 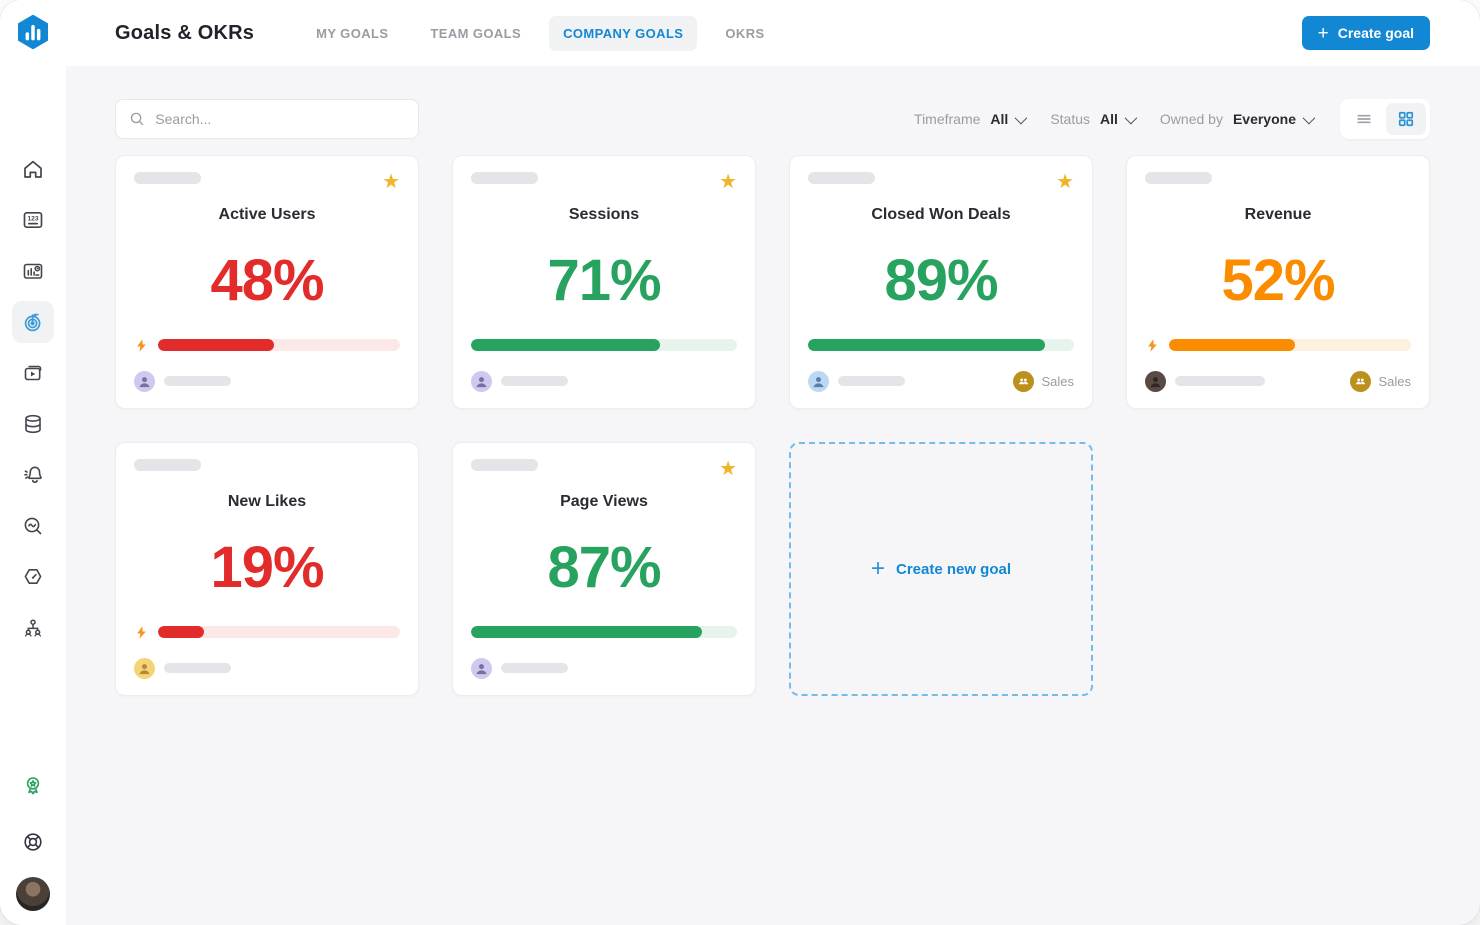 I want to click on sidebar-item-home, so click(x=33, y=169).